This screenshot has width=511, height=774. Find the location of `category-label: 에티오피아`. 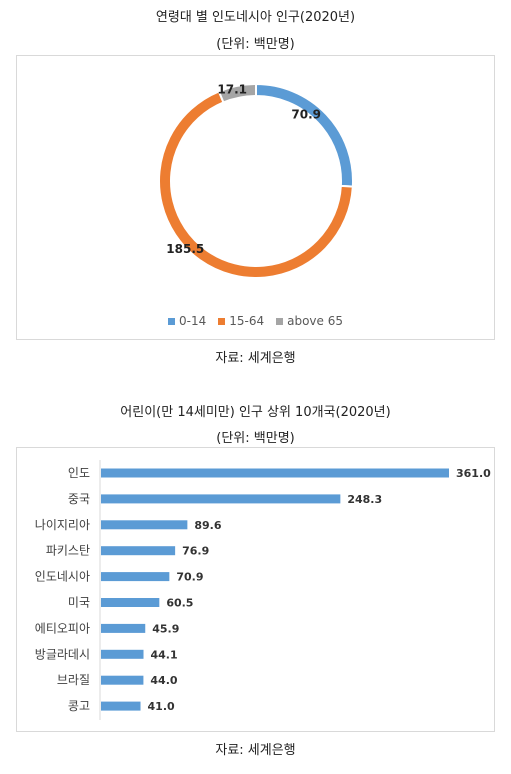

category-label: 에티오피아 is located at coordinates (62, 628).